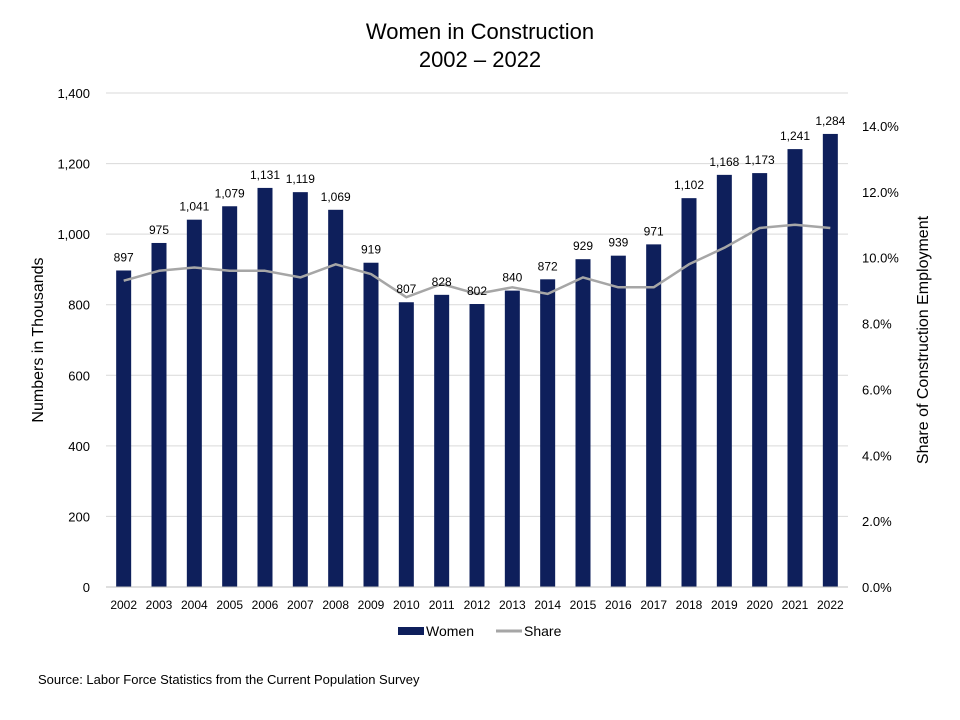 This screenshot has width=960, height=720. What do you see at coordinates (123, 605) in the screenshot?
I see `x-tick-label: 2002` at bounding box center [123, 605].